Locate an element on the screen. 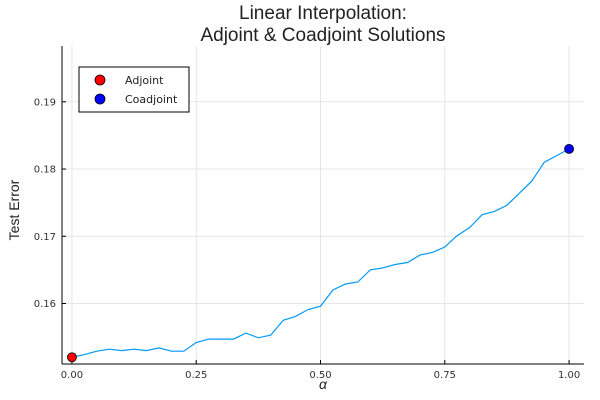  legend-marker-adjoint is located at coordinates (100, 80).